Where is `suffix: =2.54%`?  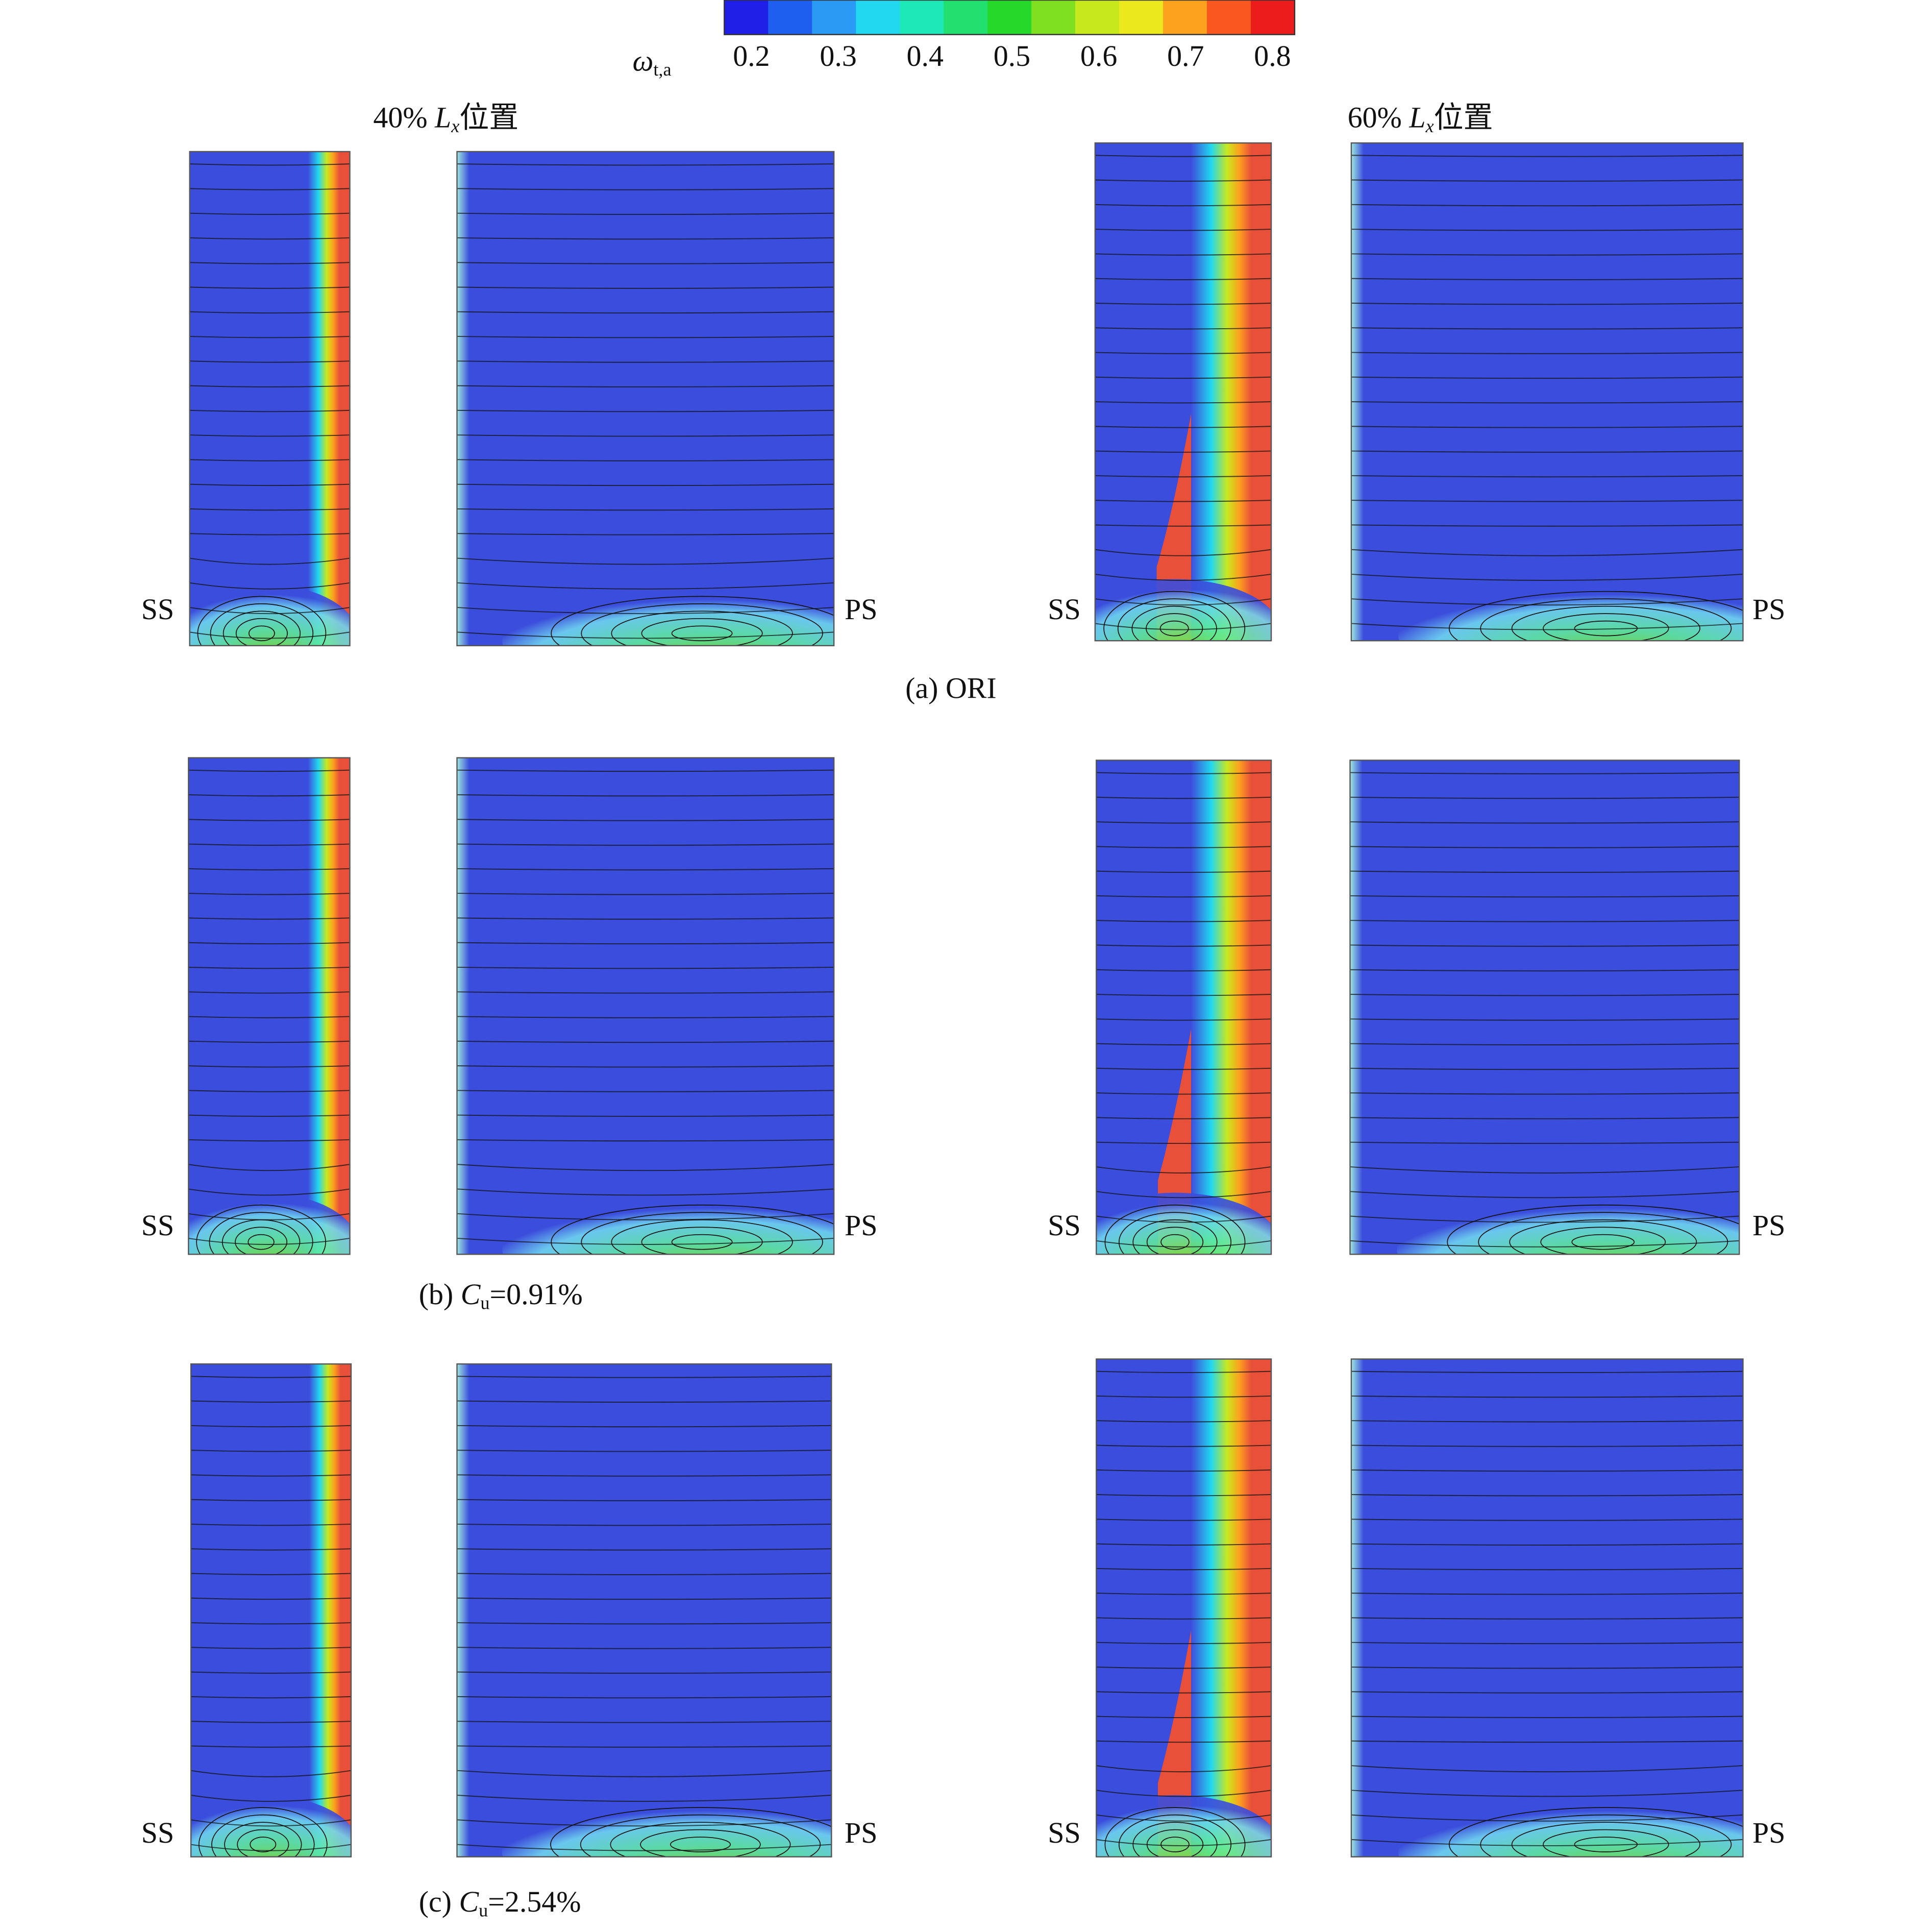
suffix: =2.54% is located at coordinates (534, 1901).